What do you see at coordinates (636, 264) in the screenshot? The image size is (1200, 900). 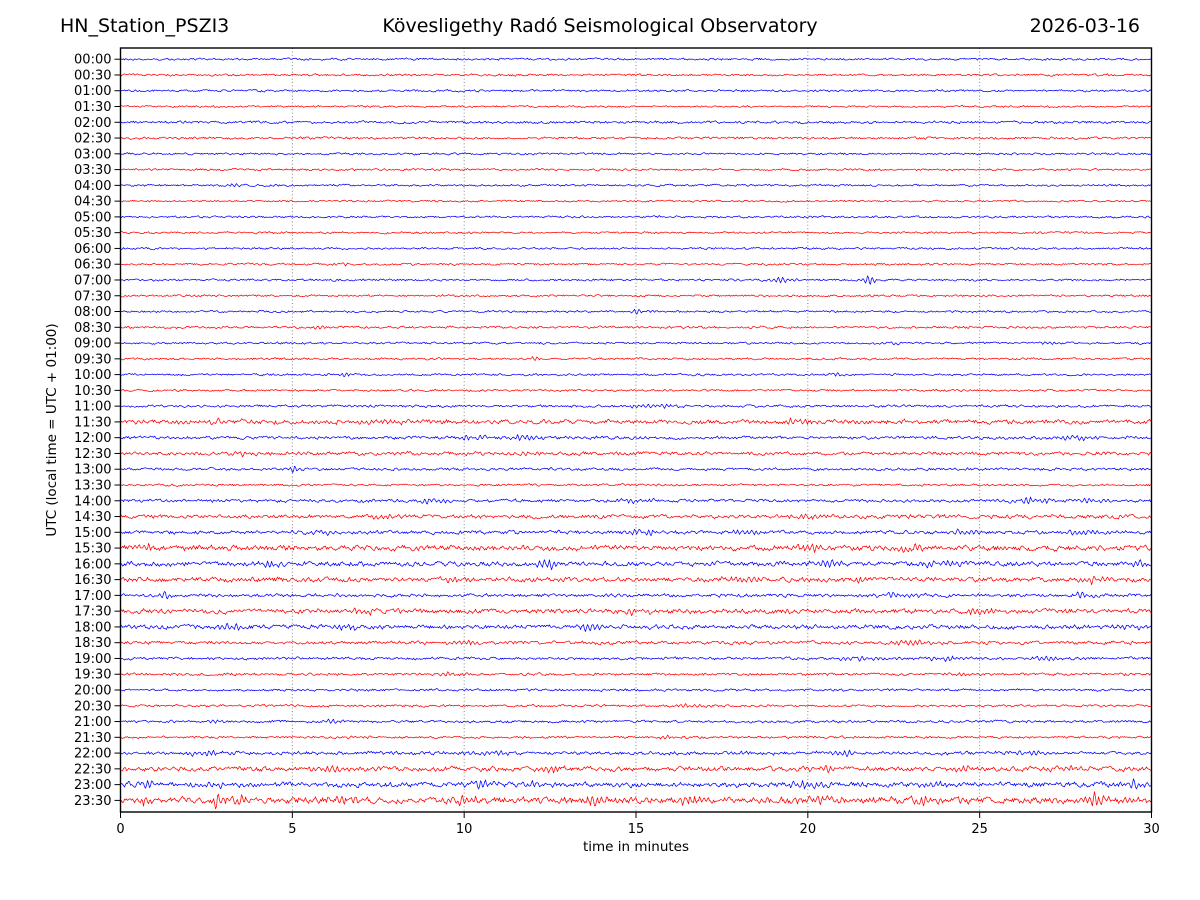 I see `trace-06:30` at bounding box center [636, 264].